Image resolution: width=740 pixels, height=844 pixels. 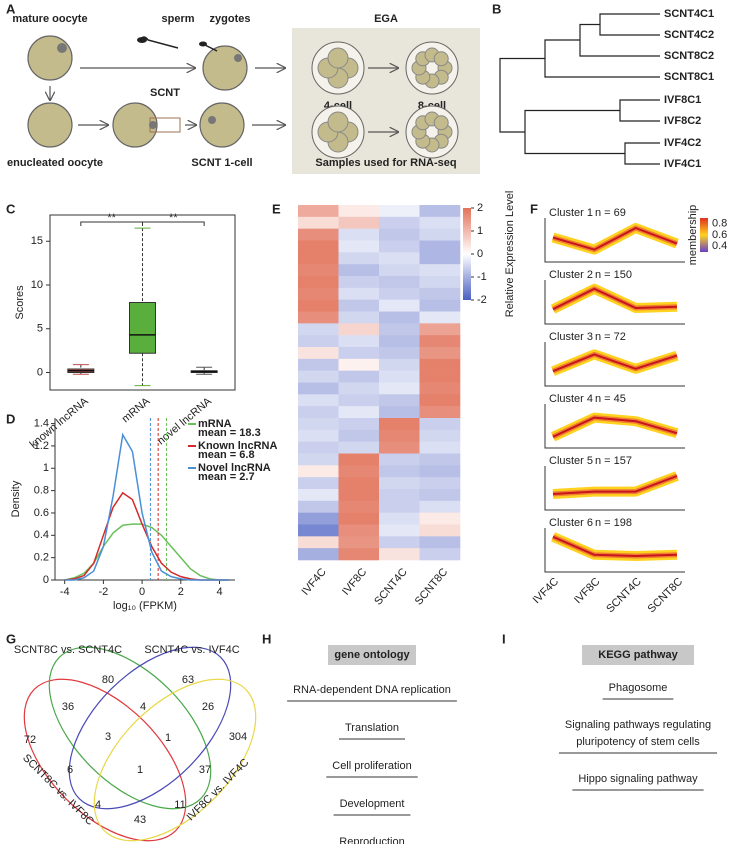 What do you see at coordinates (20, 302) in the screenshot?
I see `y-axis-label: Scores` at bounding box center [20, 302].